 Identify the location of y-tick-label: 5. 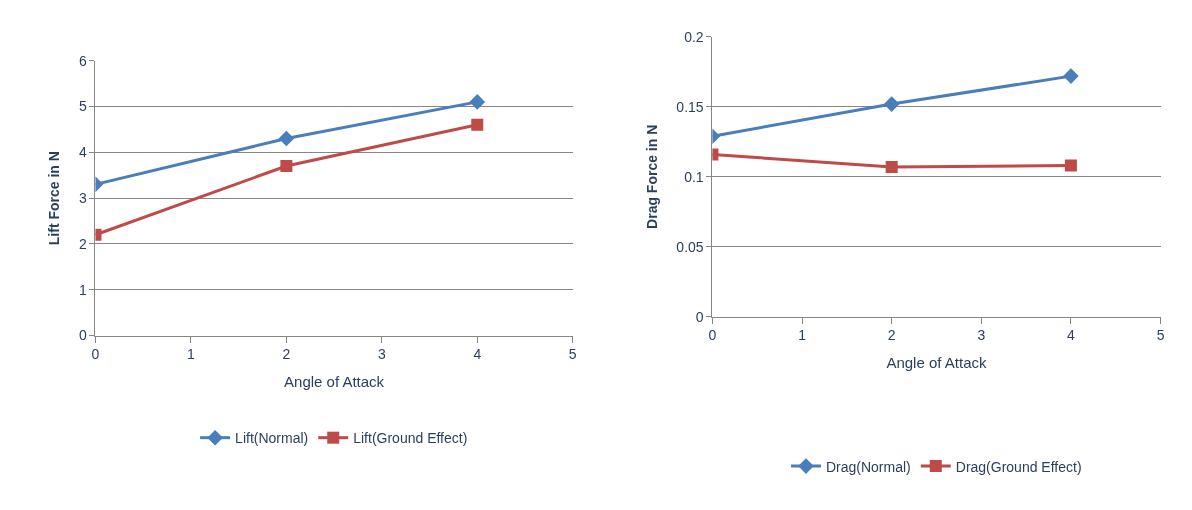
(82, 106).